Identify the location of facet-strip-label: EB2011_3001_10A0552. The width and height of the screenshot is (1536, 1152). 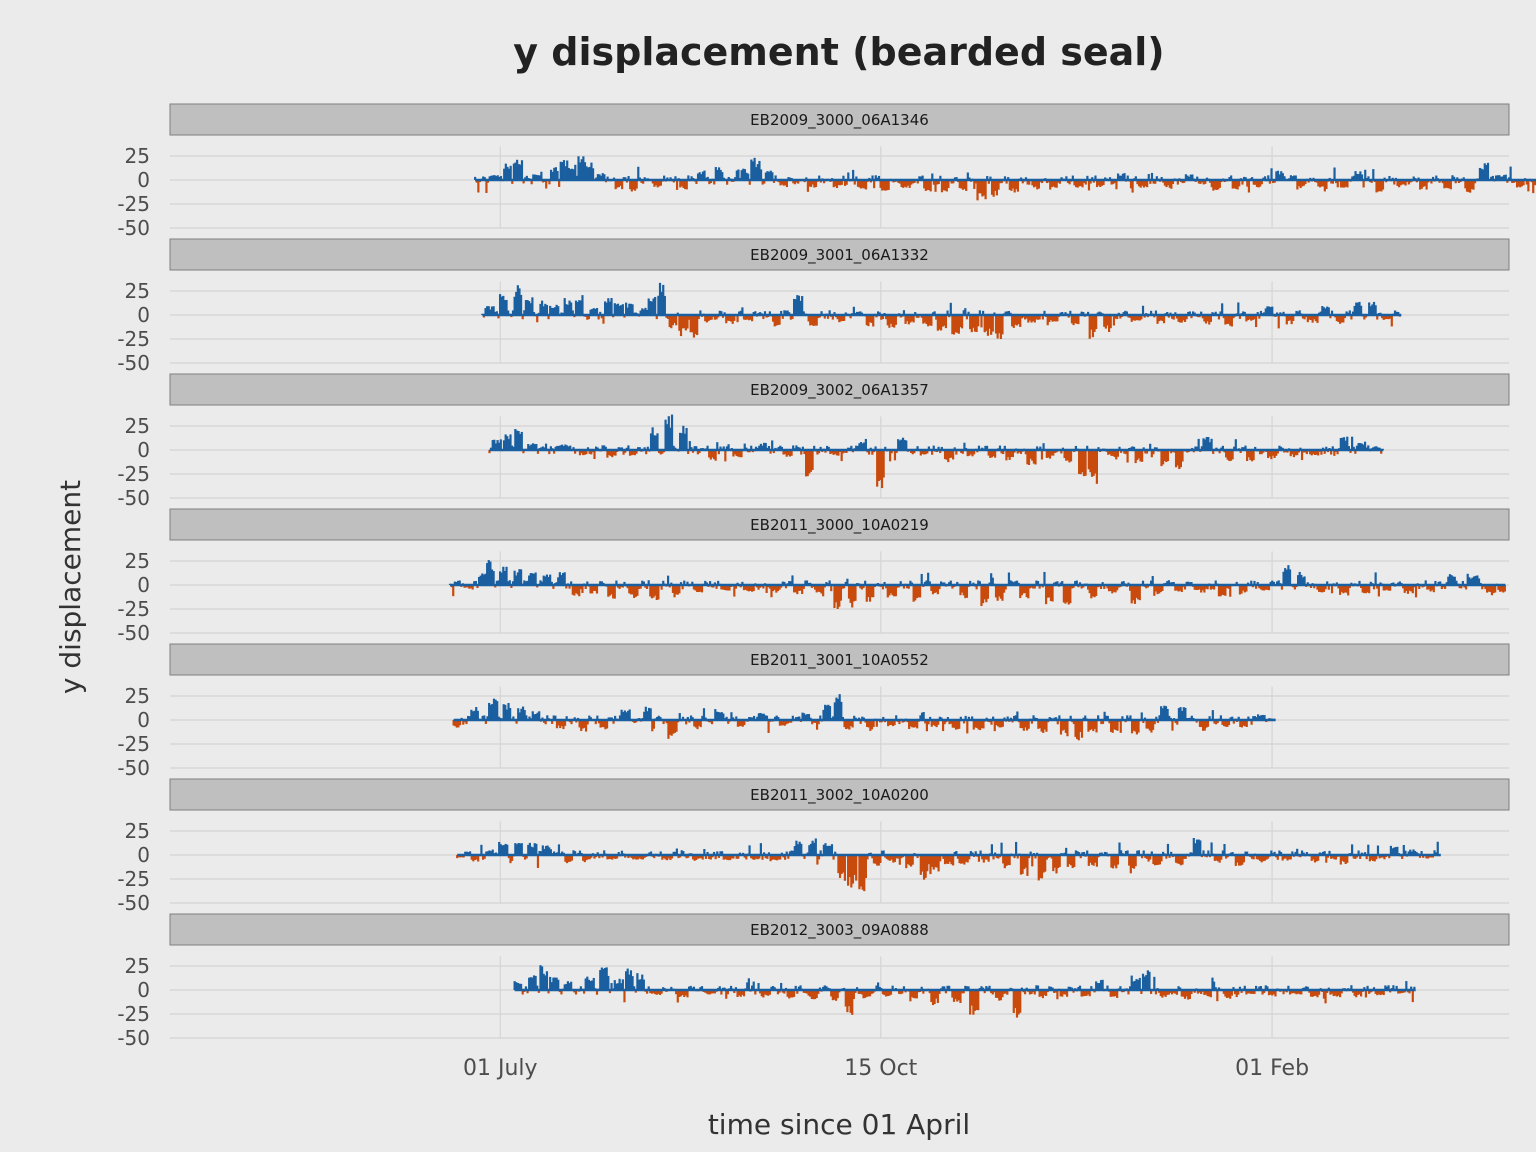
(839, 660).